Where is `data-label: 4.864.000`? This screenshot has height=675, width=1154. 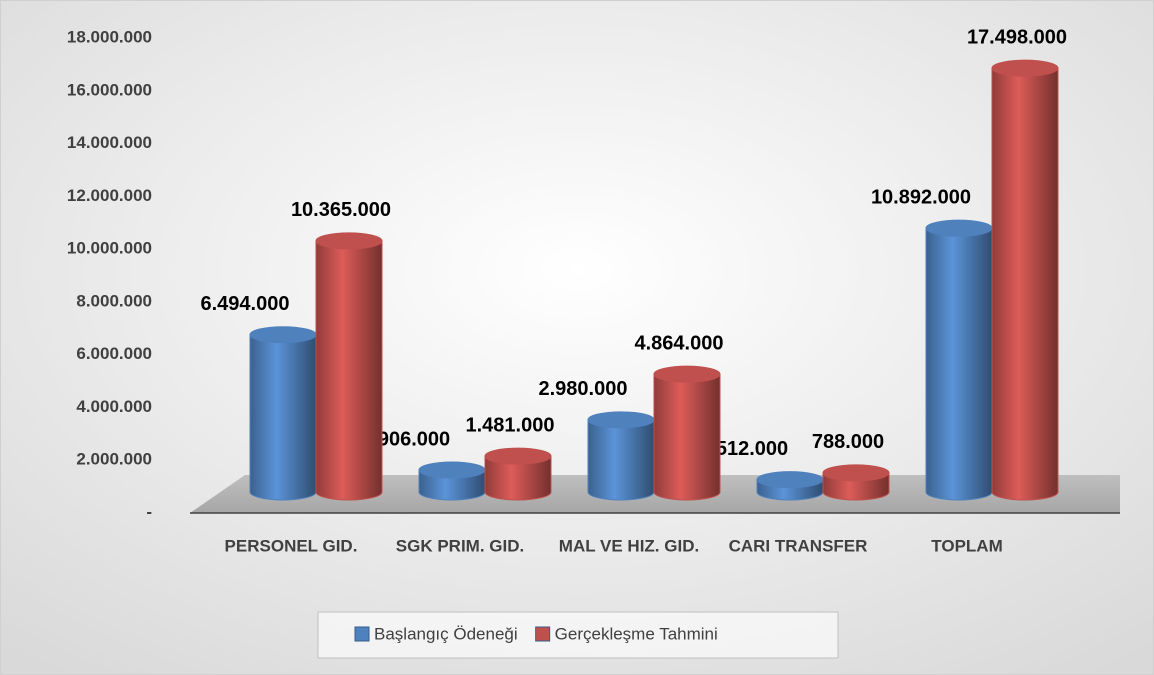
data-label: 4.864.000 is located at coordinates (679, 343).